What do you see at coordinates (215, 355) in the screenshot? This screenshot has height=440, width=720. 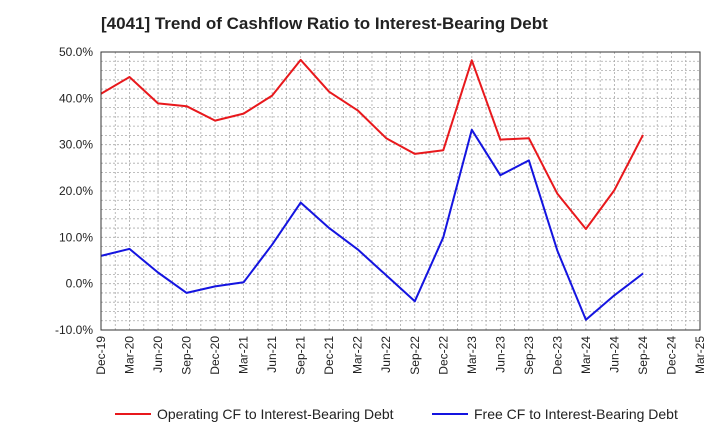 I see `x-tick-label: Dec-20` at bounding box center [215, 355].